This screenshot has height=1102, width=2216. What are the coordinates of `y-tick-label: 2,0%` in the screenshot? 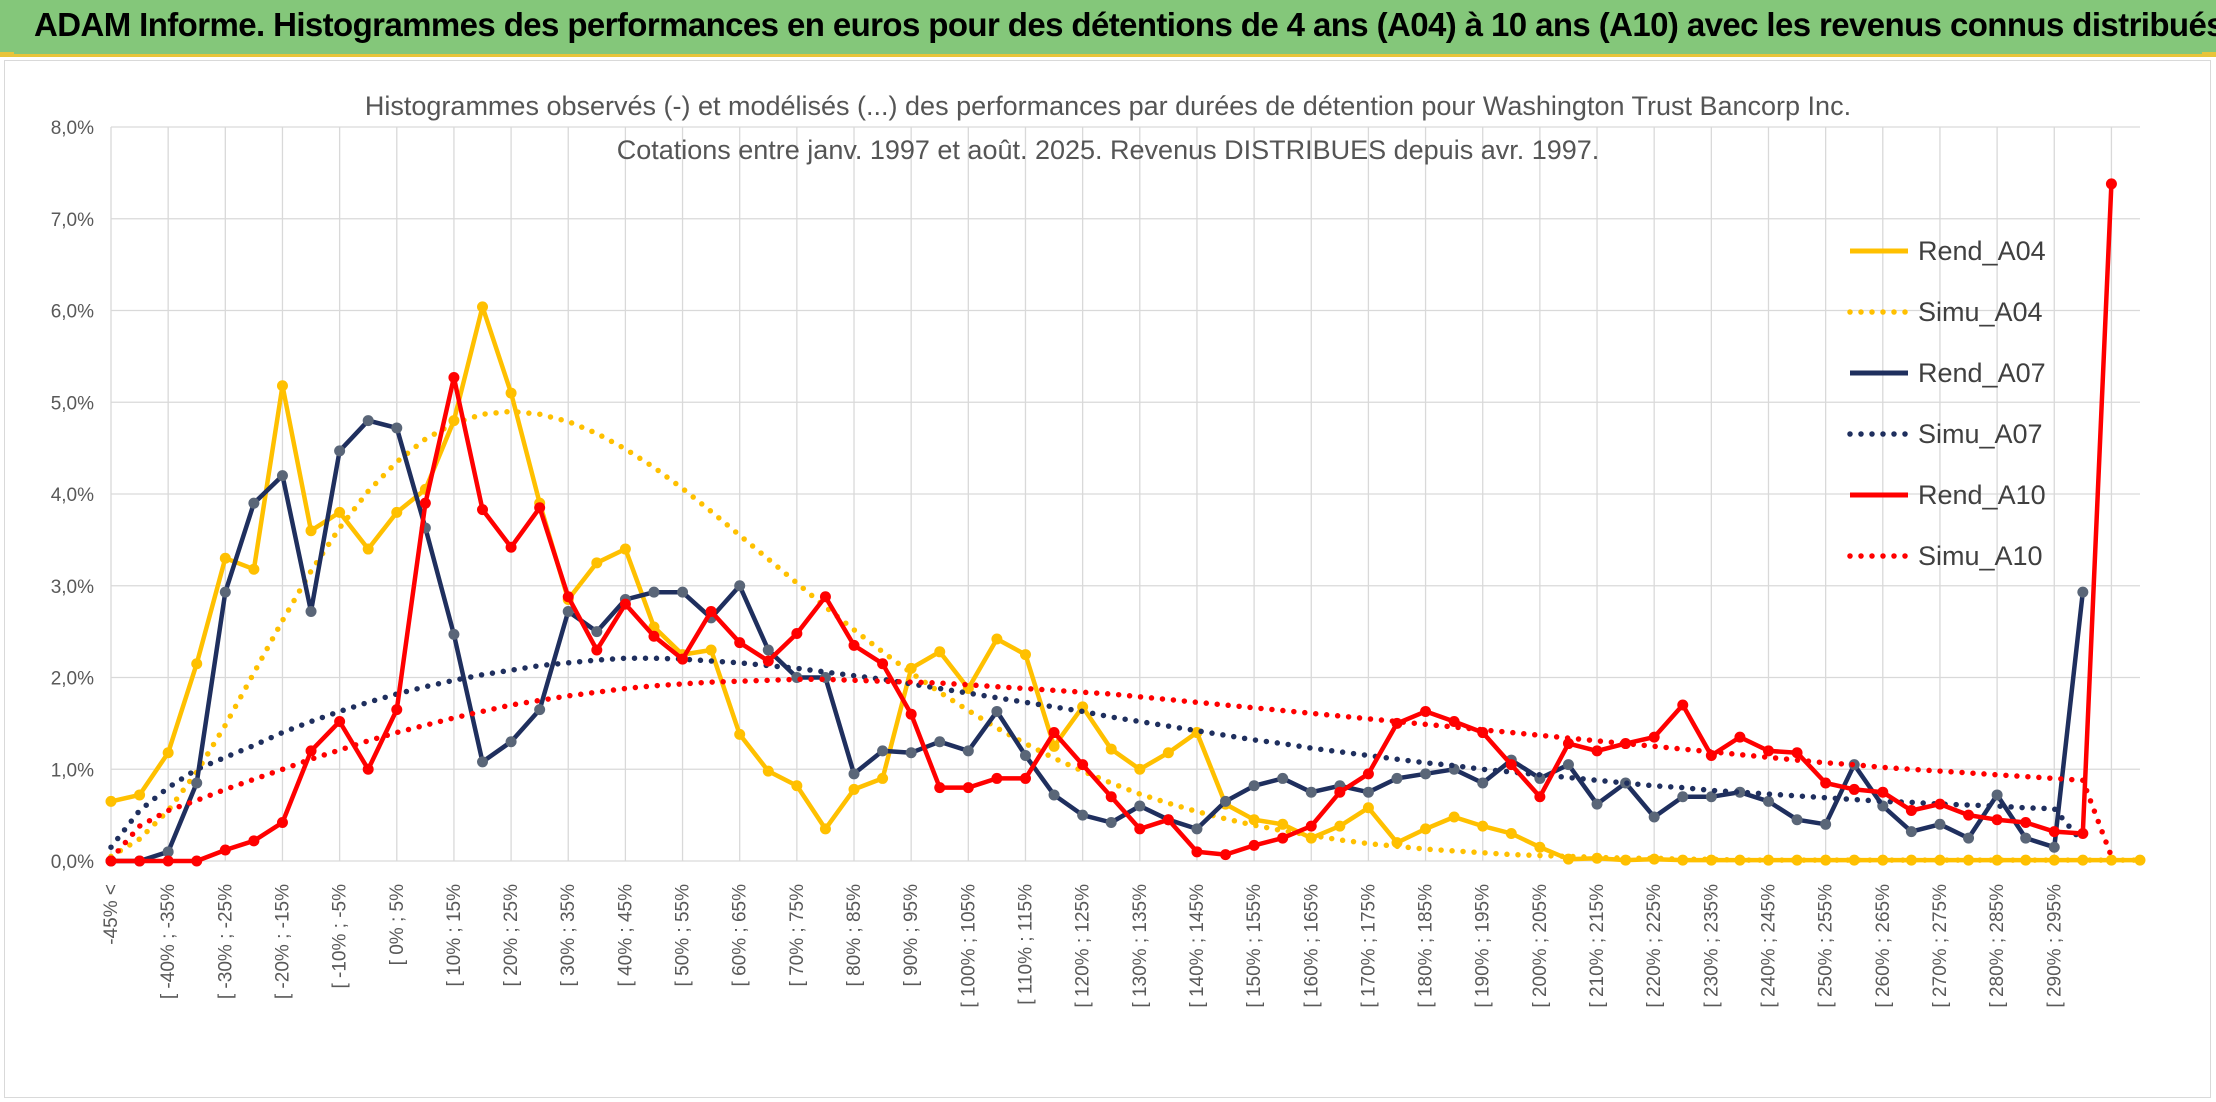 It's located at (72, 679).